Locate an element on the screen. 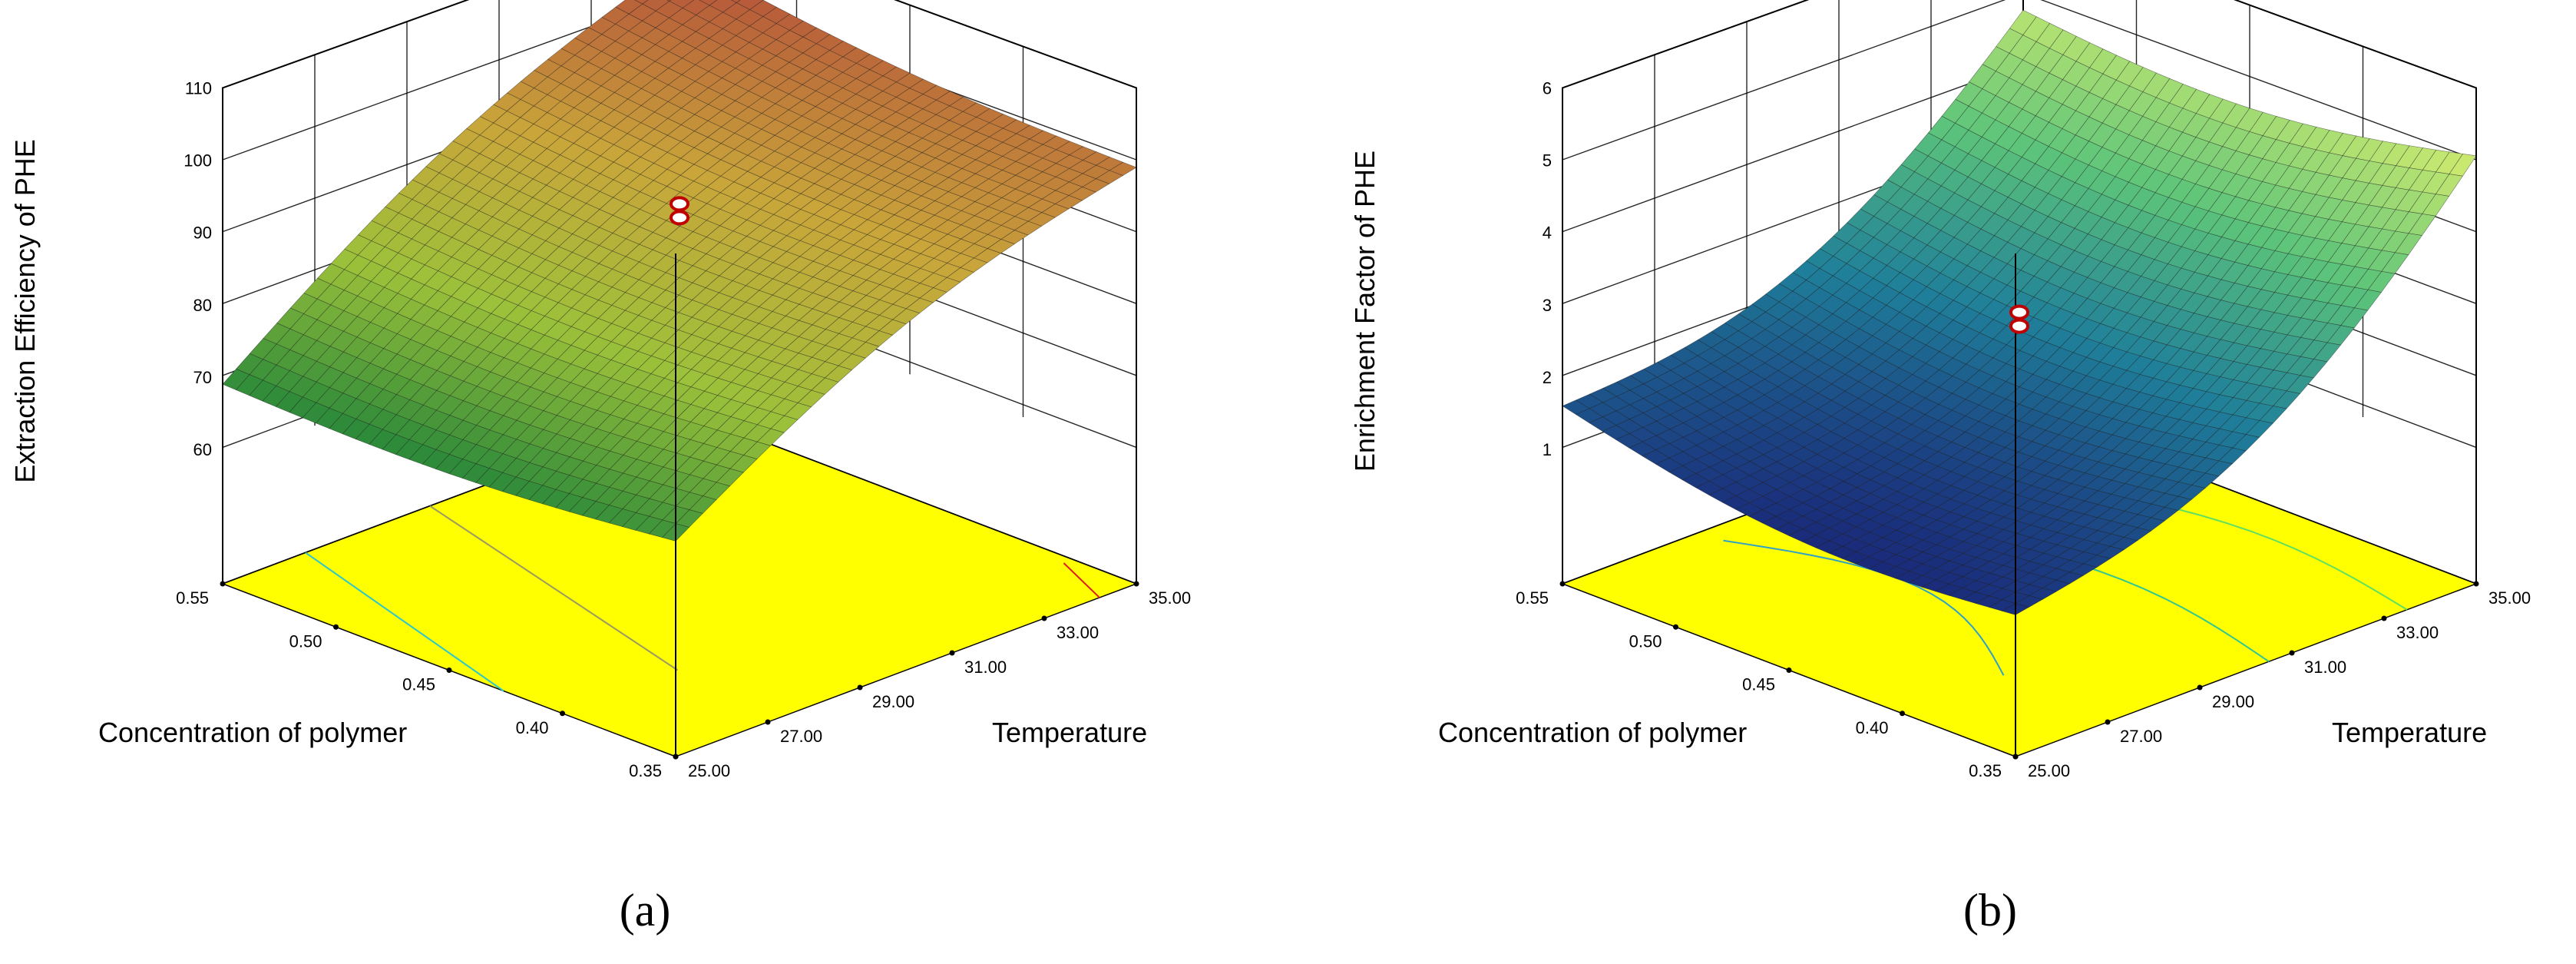  z-tick-label: 6 is located at coordinates (1547, 88).